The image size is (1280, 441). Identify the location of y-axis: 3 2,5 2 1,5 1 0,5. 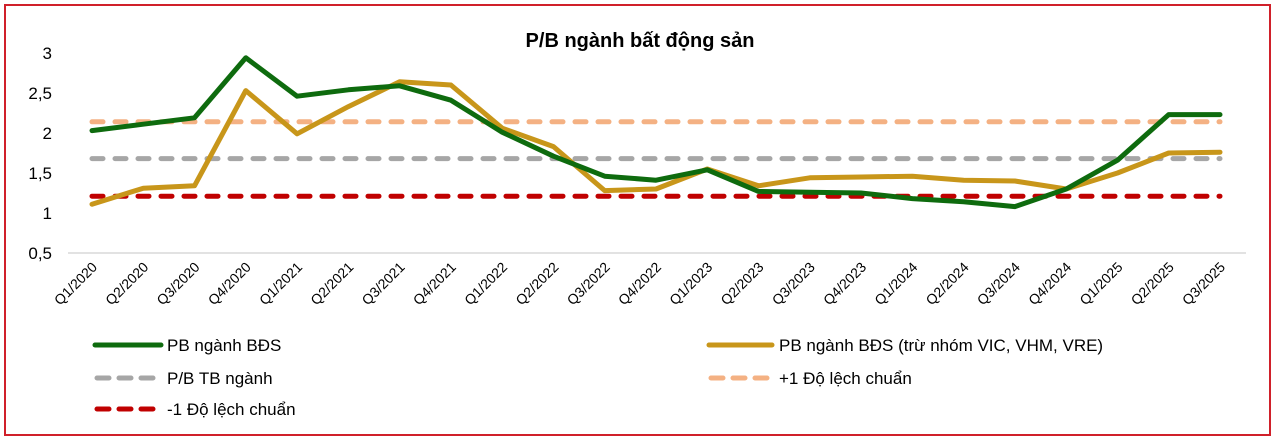
(40, 153).